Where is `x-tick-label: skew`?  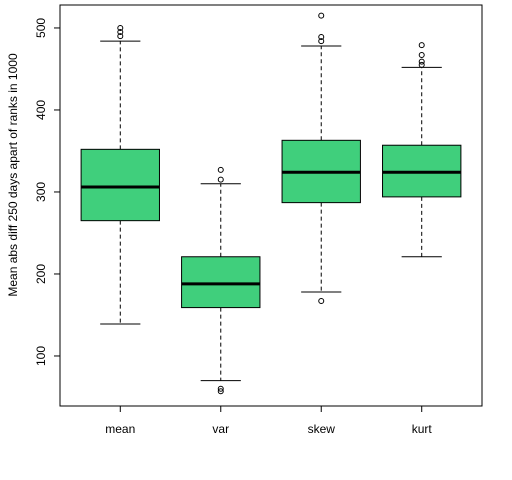
x-tick-label: skew is located at coordinates (322, 429).